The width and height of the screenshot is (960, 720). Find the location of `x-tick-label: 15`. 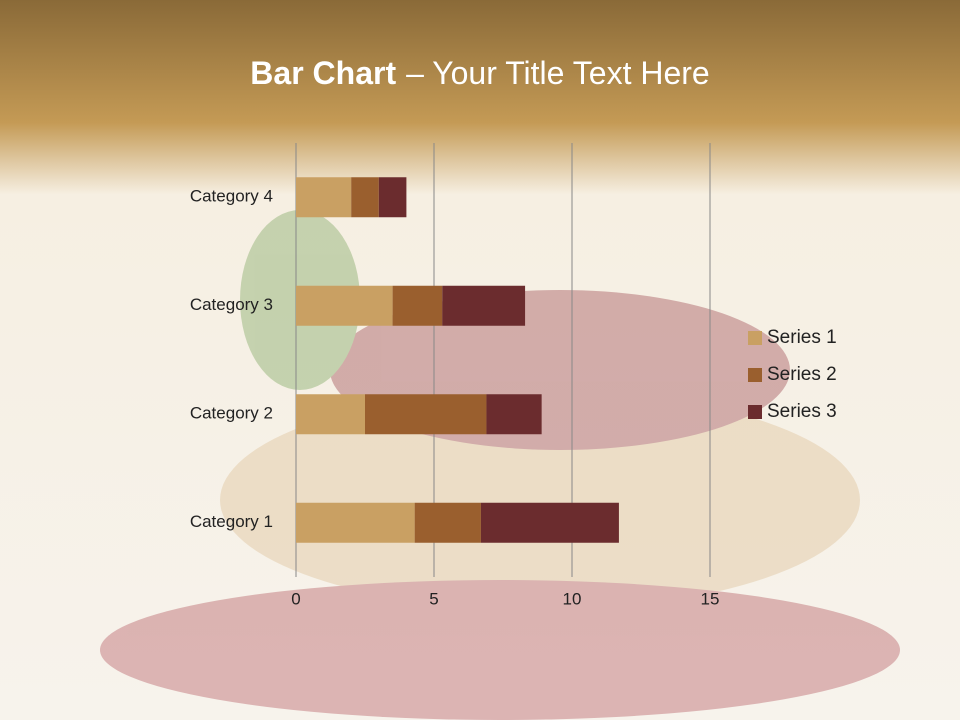

x-tick-label: 15 is located at coordinates (710, 598).